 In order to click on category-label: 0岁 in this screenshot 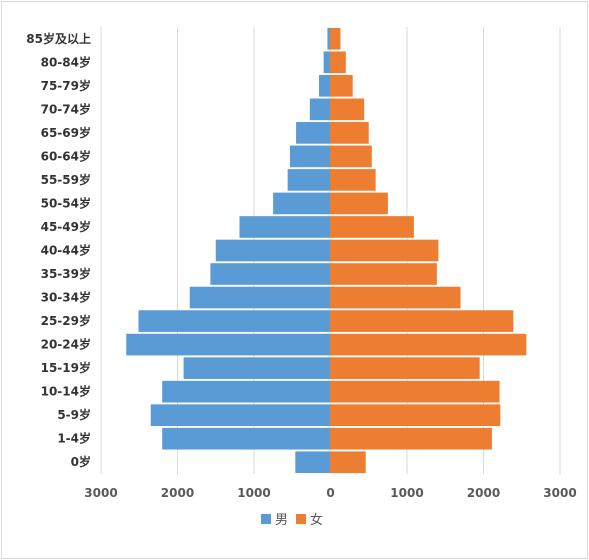, I will do `click(81, 461)`.